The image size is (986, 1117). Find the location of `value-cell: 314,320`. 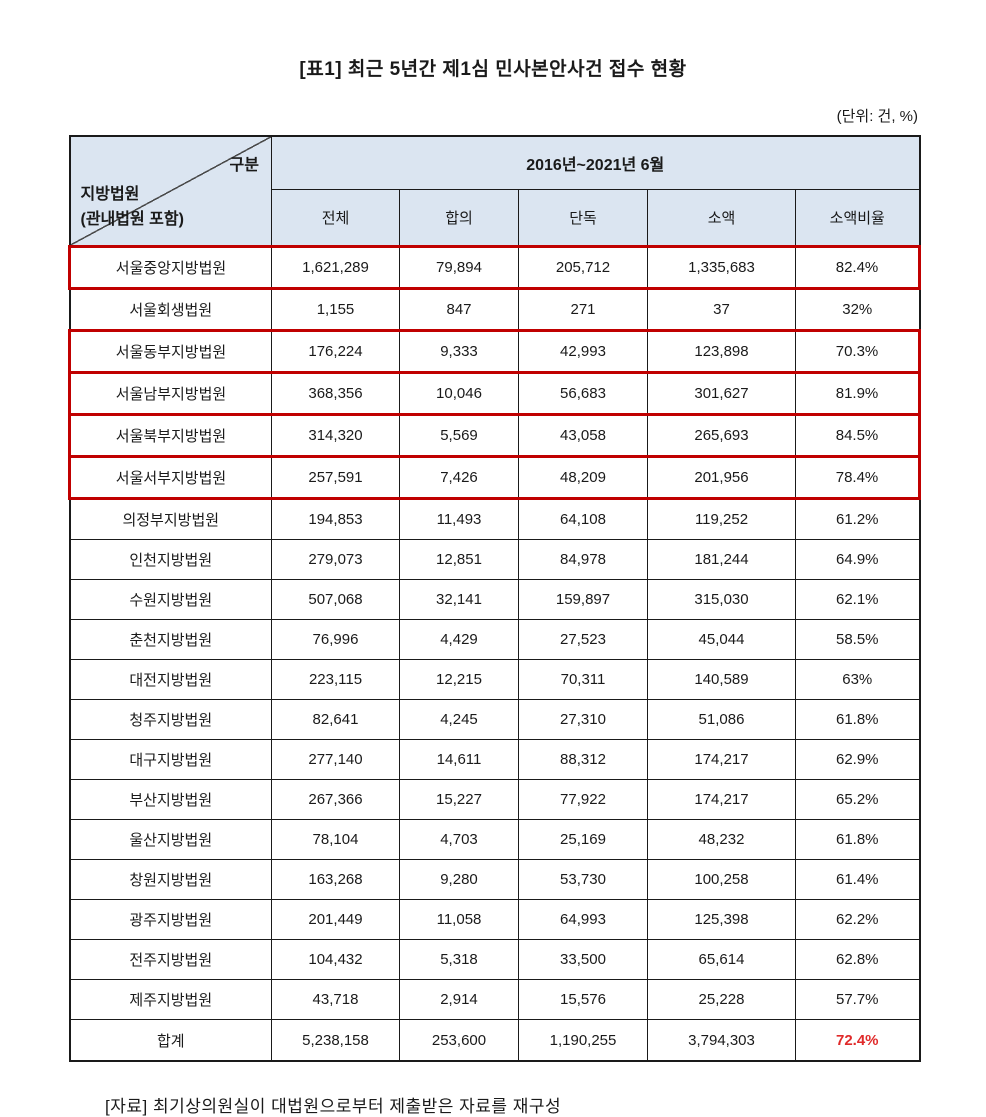

value-cell: 314,320 is located at coordinates (335, 435).